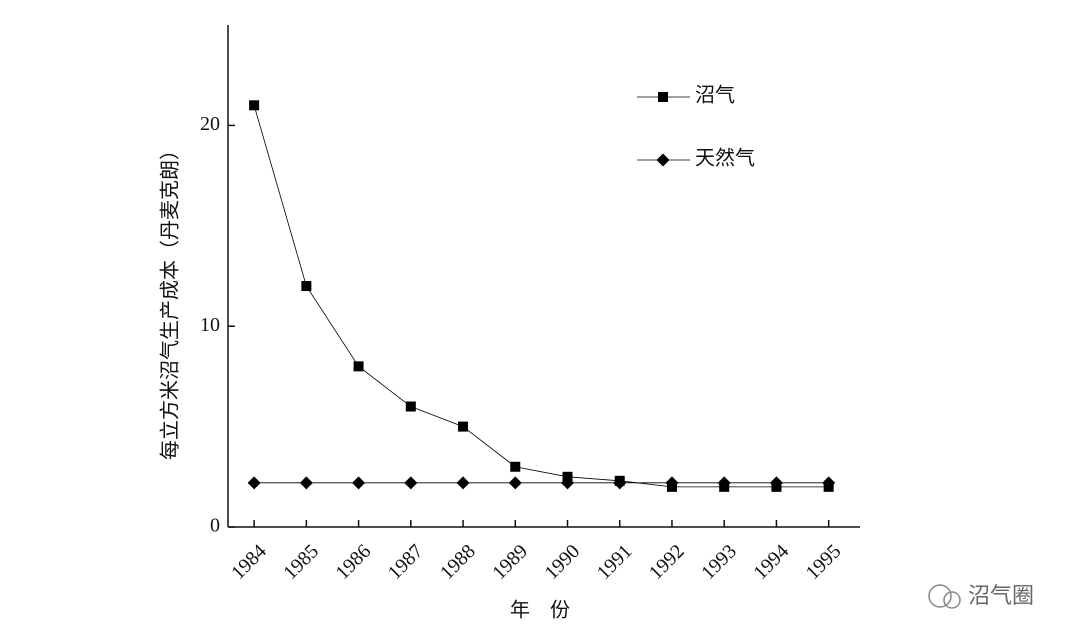 This screenshot has height=644, width=1080. What do you see at coordinates (540, 610) in the screenshot?
I see `x-axis-label: 年 份` at bounding box center [540, 610].